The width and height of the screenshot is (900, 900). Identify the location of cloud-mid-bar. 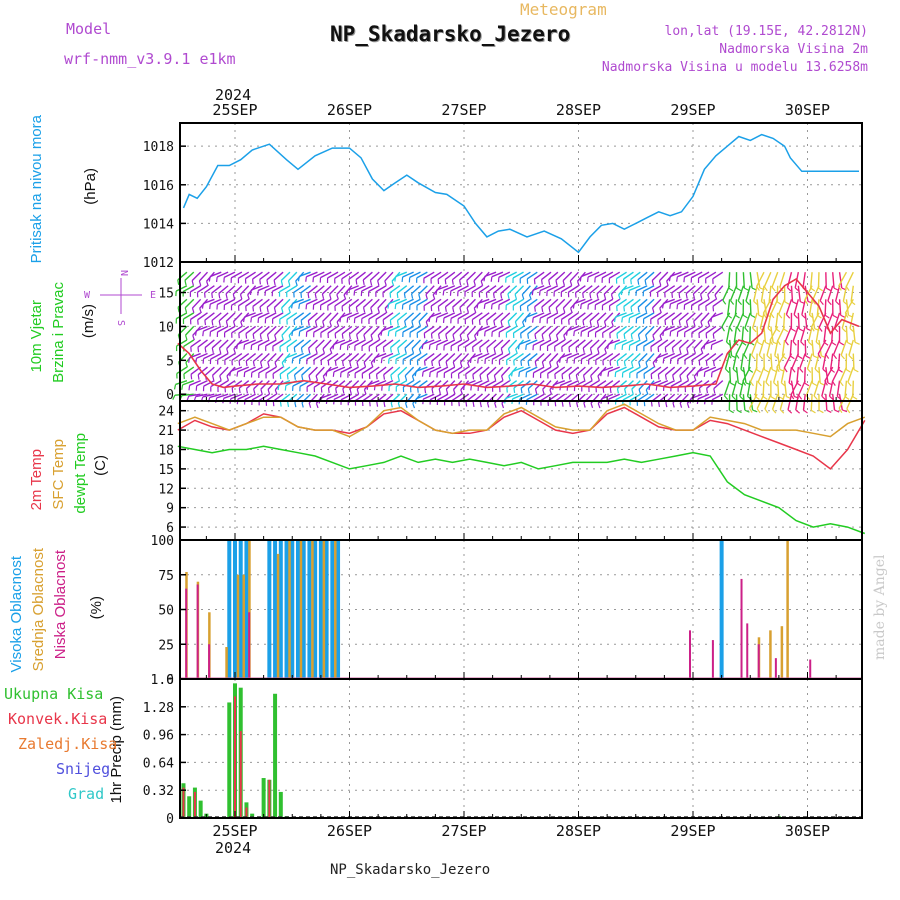
(787, 609).